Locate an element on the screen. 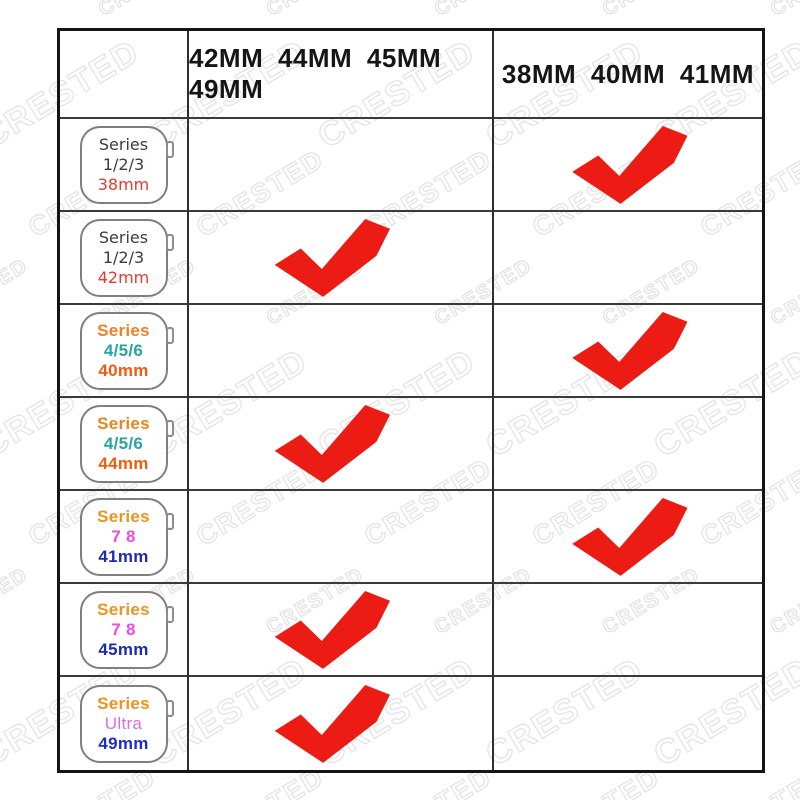 This screenshot has height=800, width=800. watch-icon: Series 4/5/6 44mm is located at coordinates (126, 443).